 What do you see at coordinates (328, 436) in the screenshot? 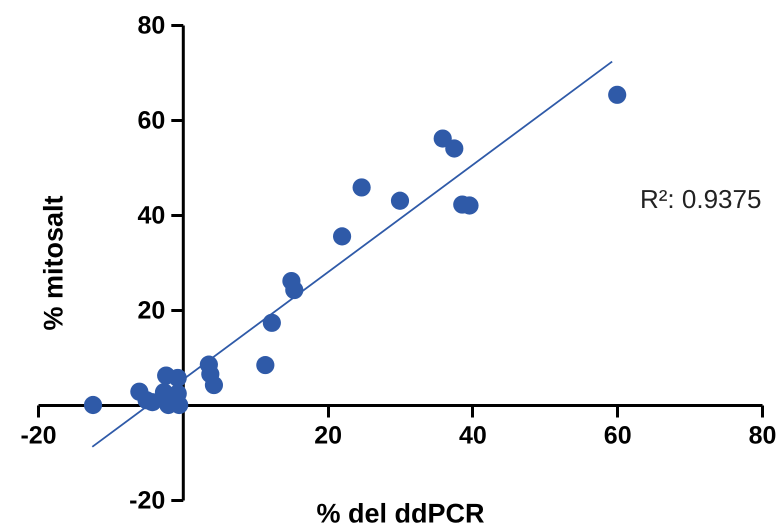
I see `x-tick-label: 20` at bounding box center [328, 436].